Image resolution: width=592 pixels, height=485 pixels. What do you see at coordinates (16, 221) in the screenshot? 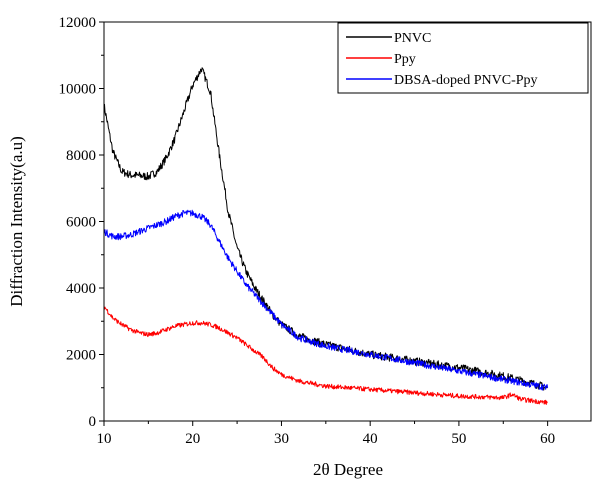
I see `y-axis-title: Diffraction Intensity(a.u)` at bounding box center [16, 221].